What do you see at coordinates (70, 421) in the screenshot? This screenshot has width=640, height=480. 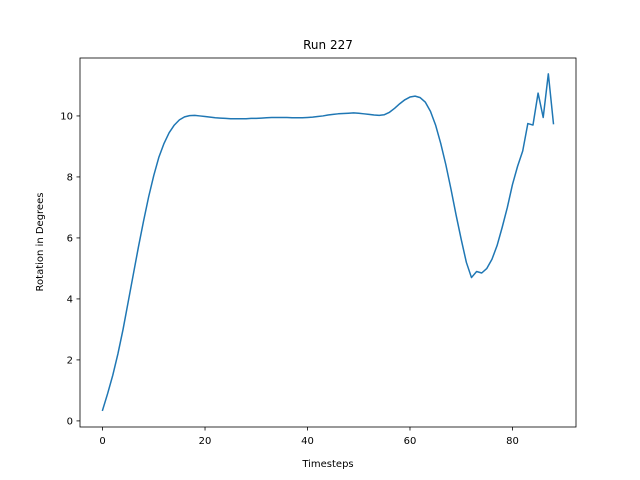 I see `y-tick-label: 0` at bounding box center [70, 421].